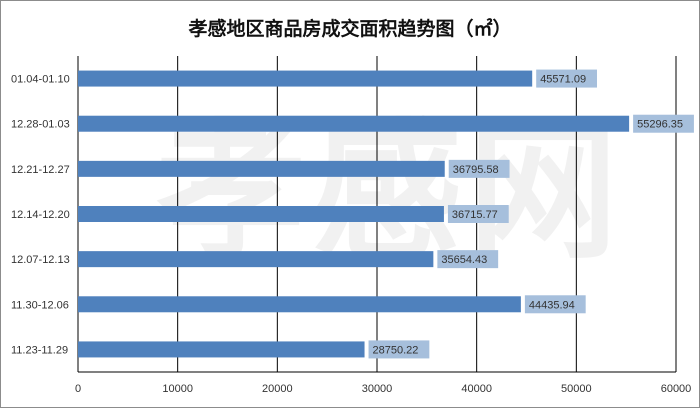  I want to click on data-label: 36795.58, so click(476, 170).